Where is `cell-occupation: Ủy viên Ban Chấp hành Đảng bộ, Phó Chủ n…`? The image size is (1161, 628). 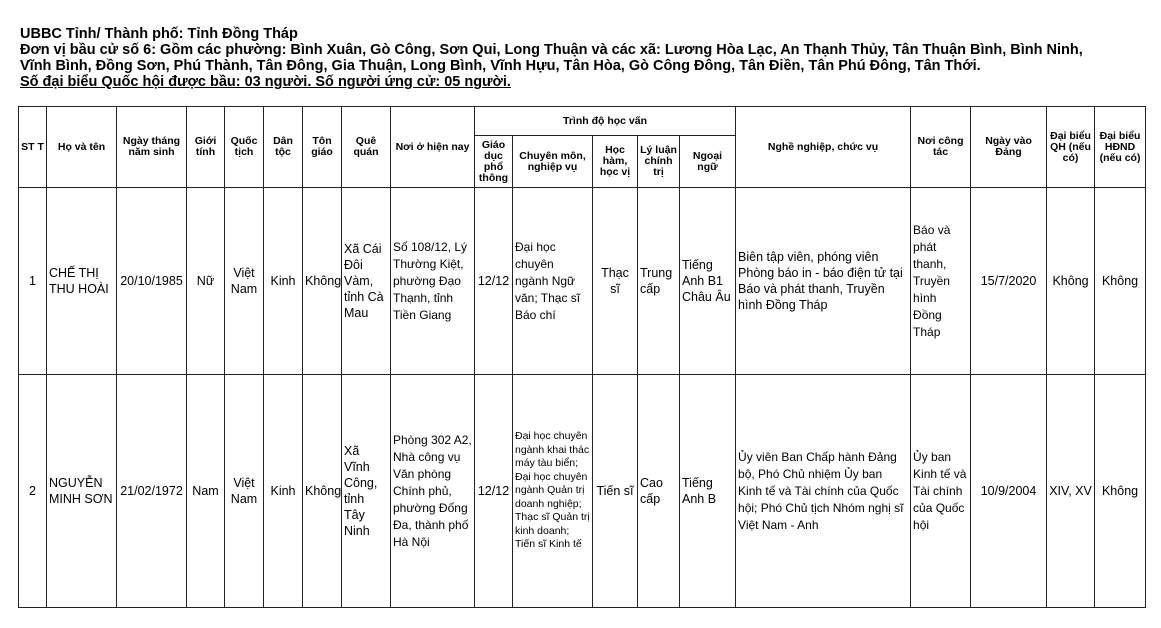
cell-occupation: Ủy viên Ban Chấp hành Đảng bộ, Phó Chủ n… is located at coordinates (823, 491).